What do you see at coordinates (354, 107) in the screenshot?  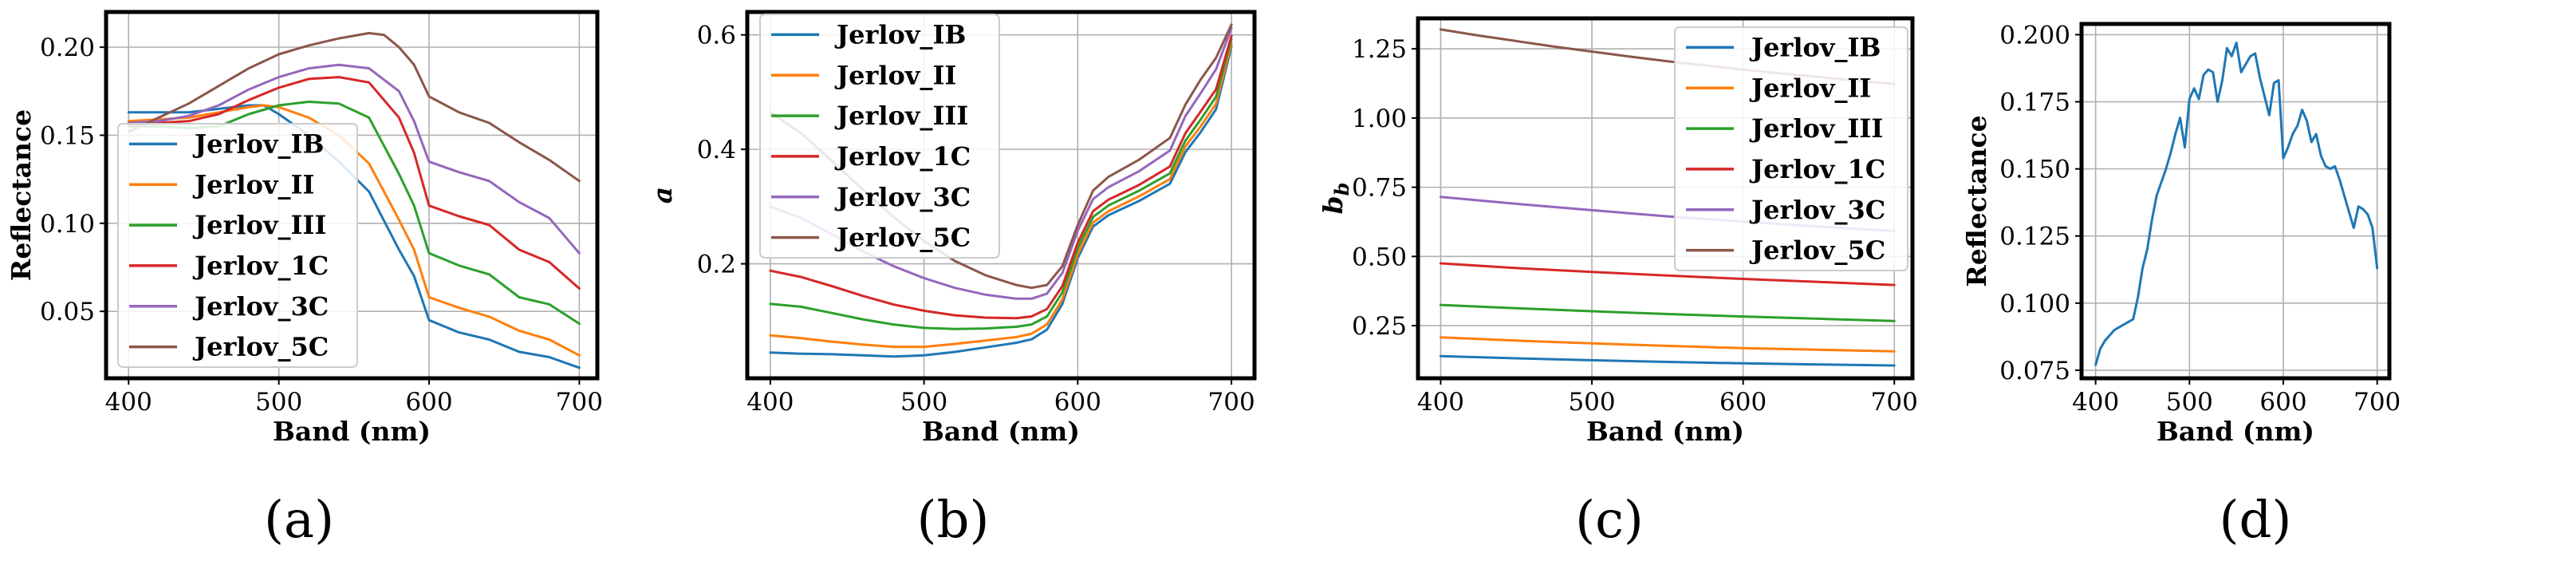 I see `series-line-jerlov-5c` at bounding box center [354, 107].